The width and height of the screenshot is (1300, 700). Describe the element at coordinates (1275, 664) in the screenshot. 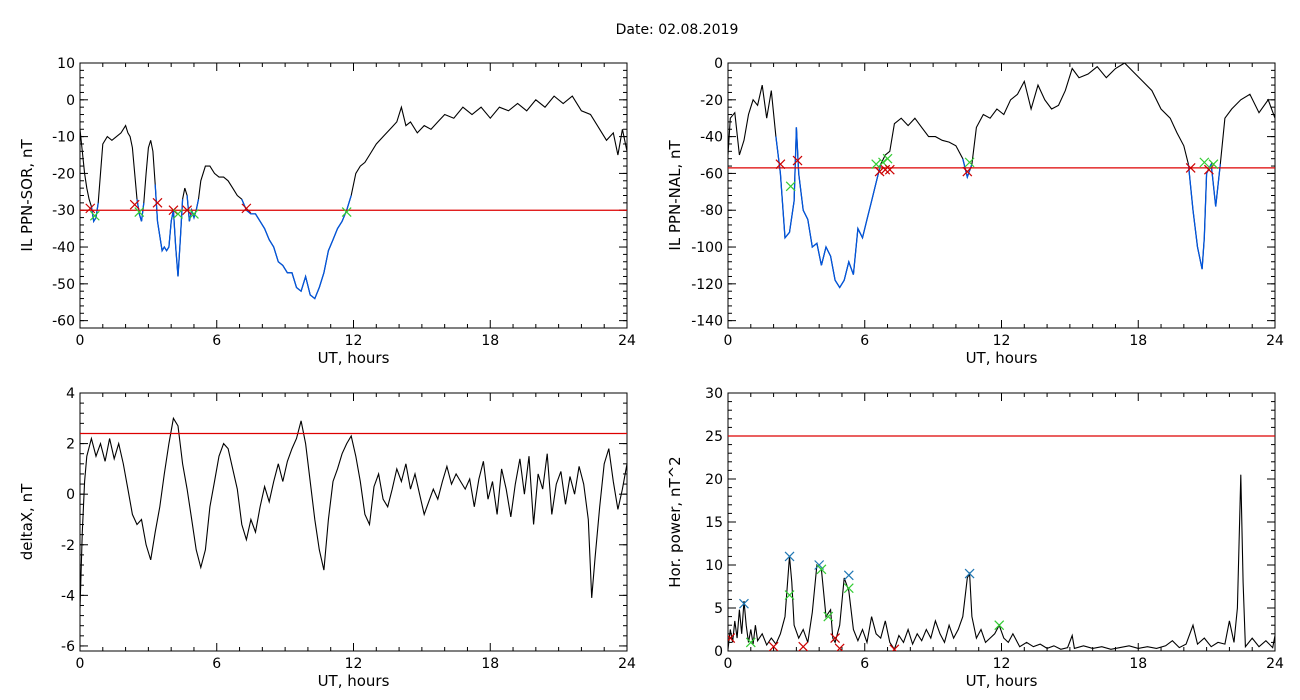

I see `x-tick-label: 24` at that location.